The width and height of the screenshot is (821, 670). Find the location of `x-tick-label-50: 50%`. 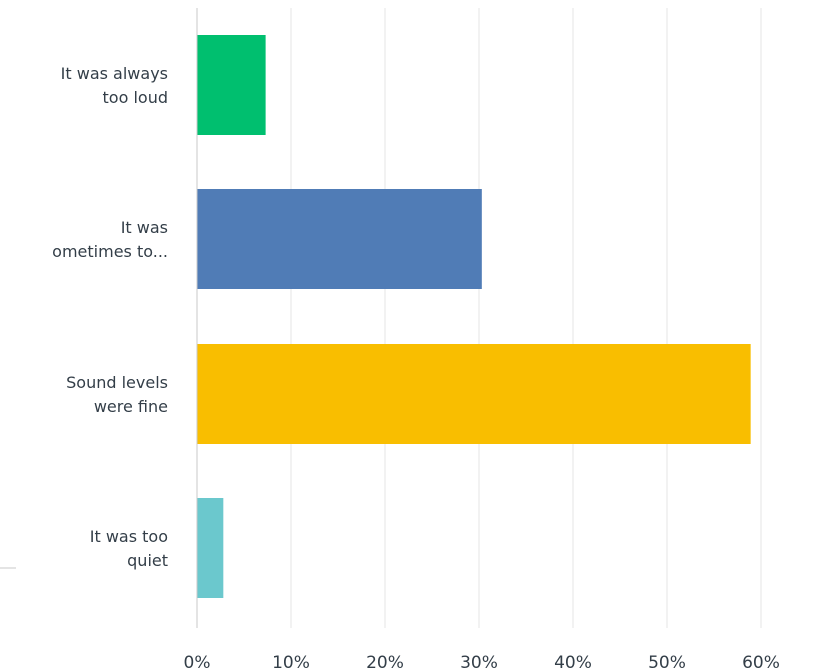

x-tick-label-50: 50% is located at coordinates (667, 661).